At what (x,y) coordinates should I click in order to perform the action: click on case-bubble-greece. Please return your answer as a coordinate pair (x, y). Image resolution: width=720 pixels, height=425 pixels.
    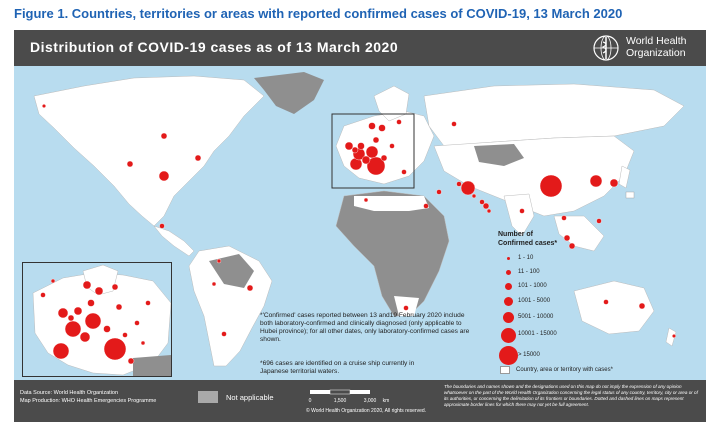
    Looking at the image, I should click on (404, 172).